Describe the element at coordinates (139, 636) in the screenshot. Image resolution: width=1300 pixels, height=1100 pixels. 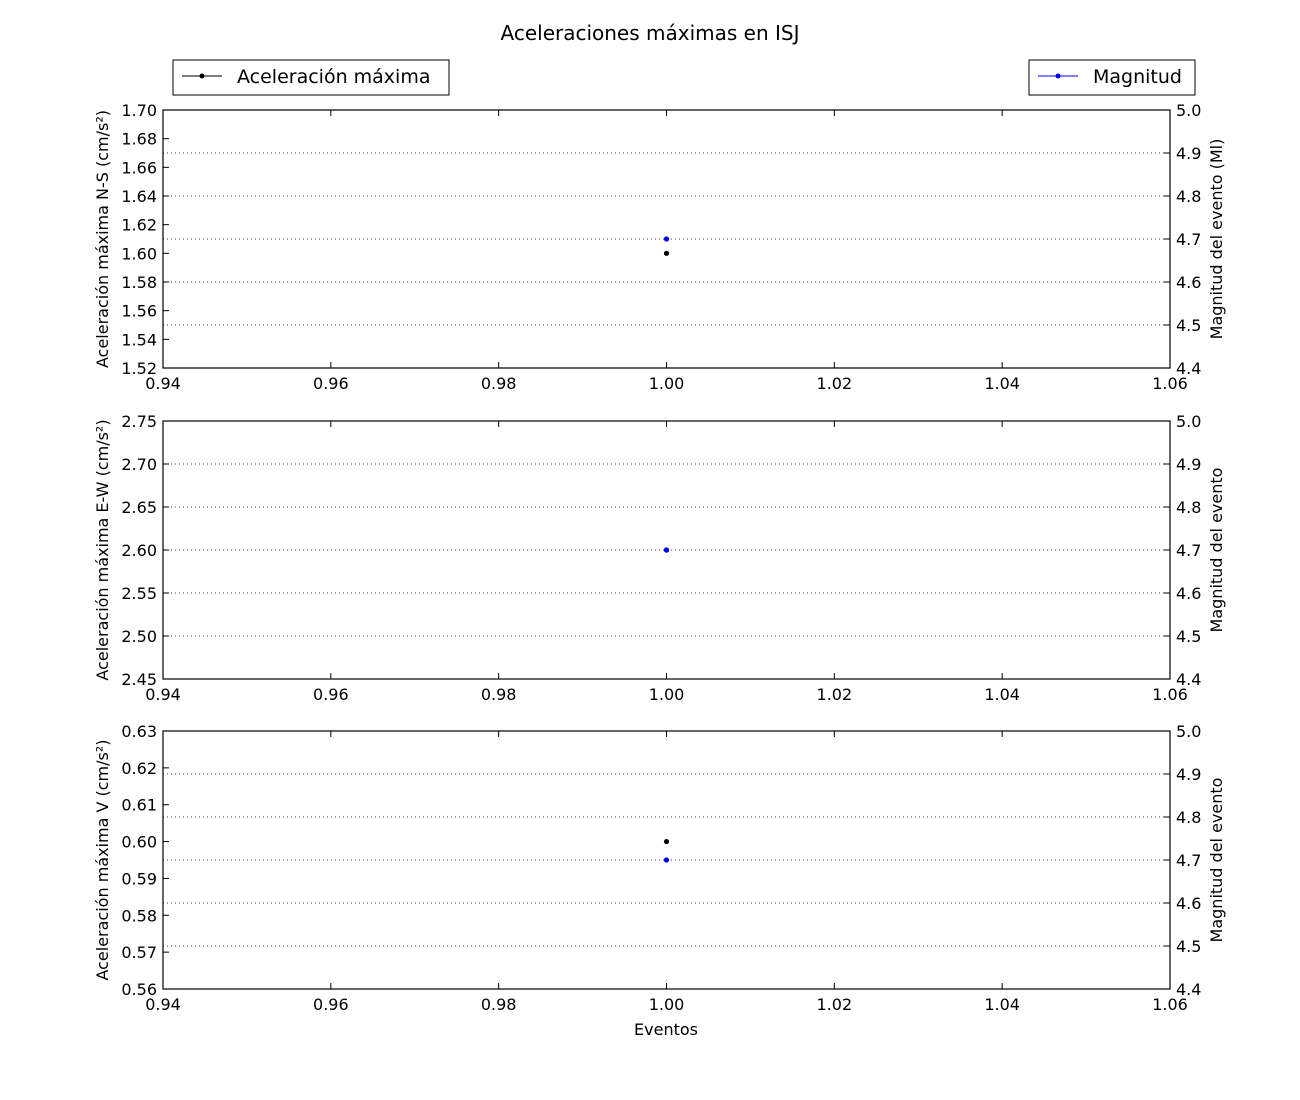
I see `y-left-tick-label: 2.50` at that location.